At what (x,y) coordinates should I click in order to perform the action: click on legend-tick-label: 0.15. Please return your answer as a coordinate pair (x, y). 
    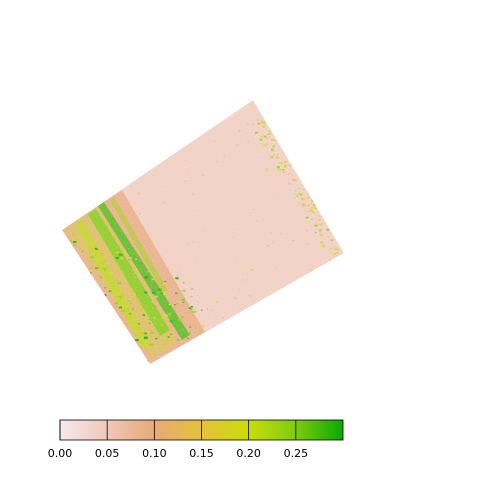
    Looking at the image, I should click on (201, 453).